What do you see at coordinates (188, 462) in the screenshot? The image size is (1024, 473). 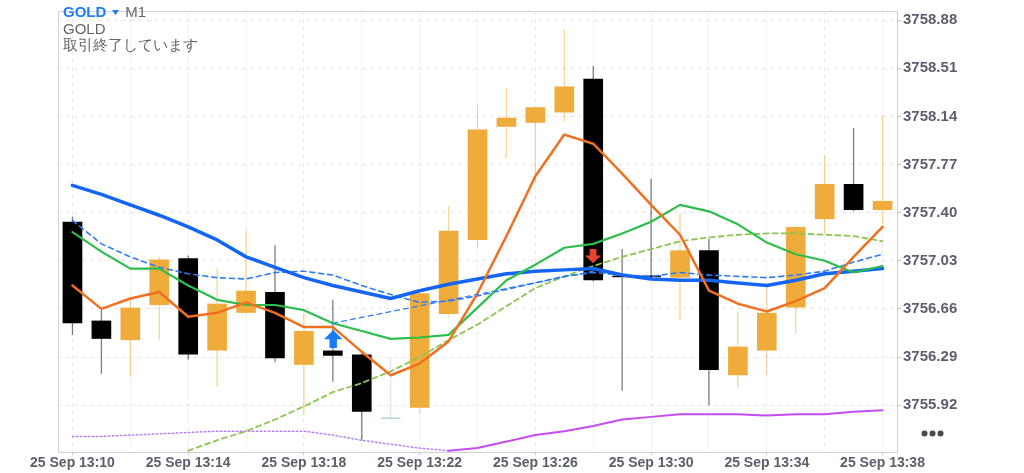 I see `x-tick-label: 25 Sep 13:14` at bounding box center [188, 462].